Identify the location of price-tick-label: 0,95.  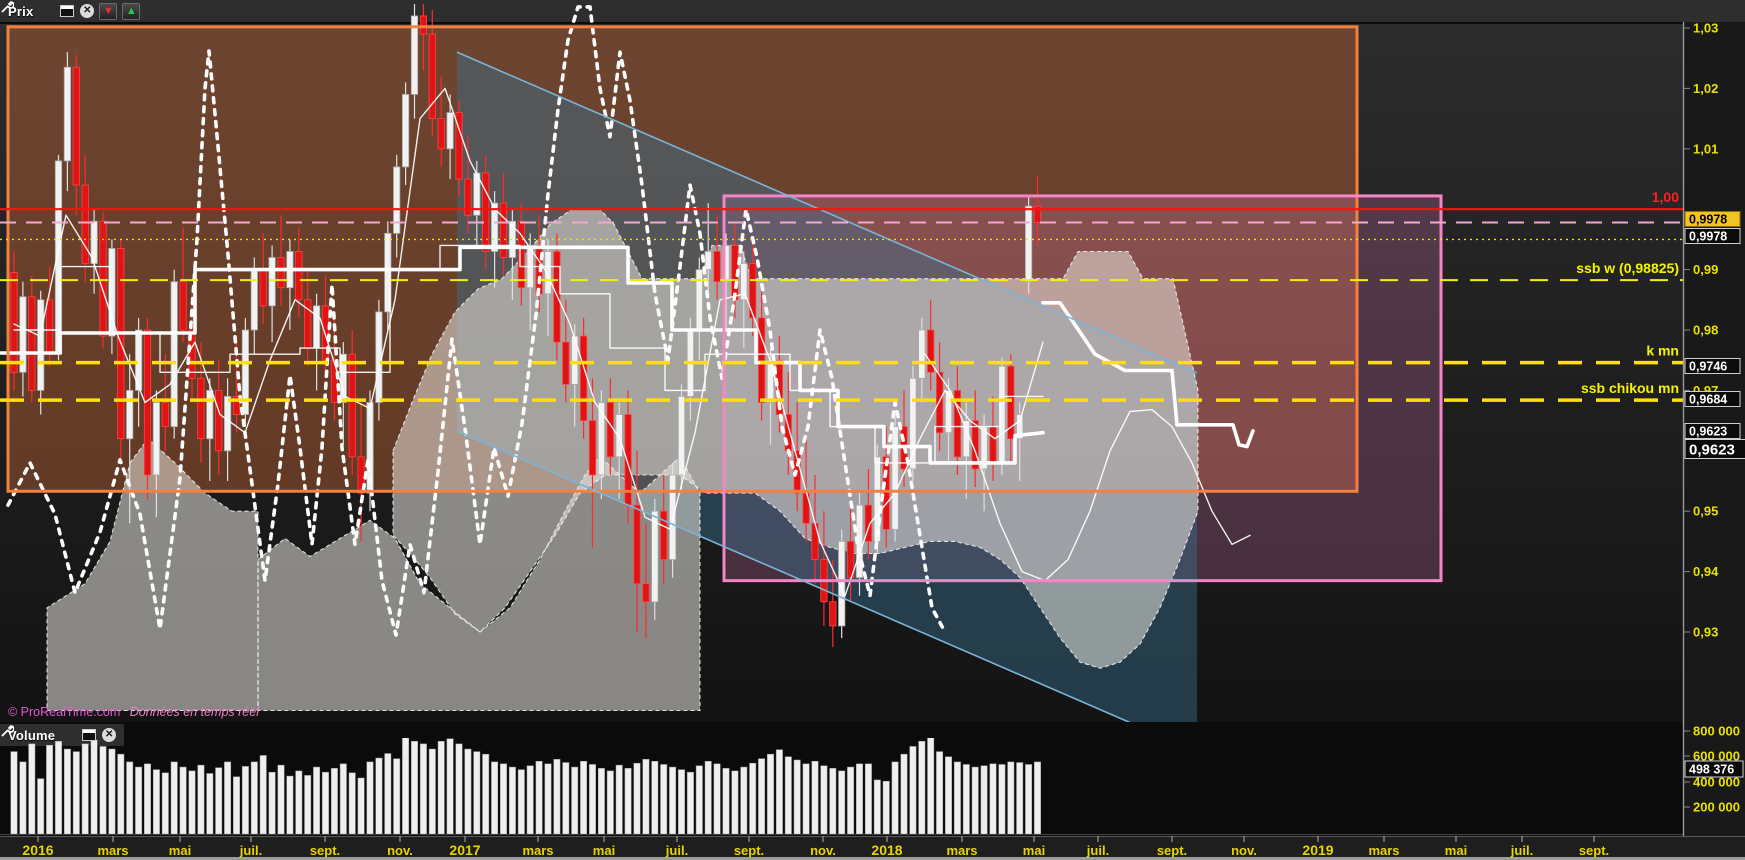
(1705, 511).